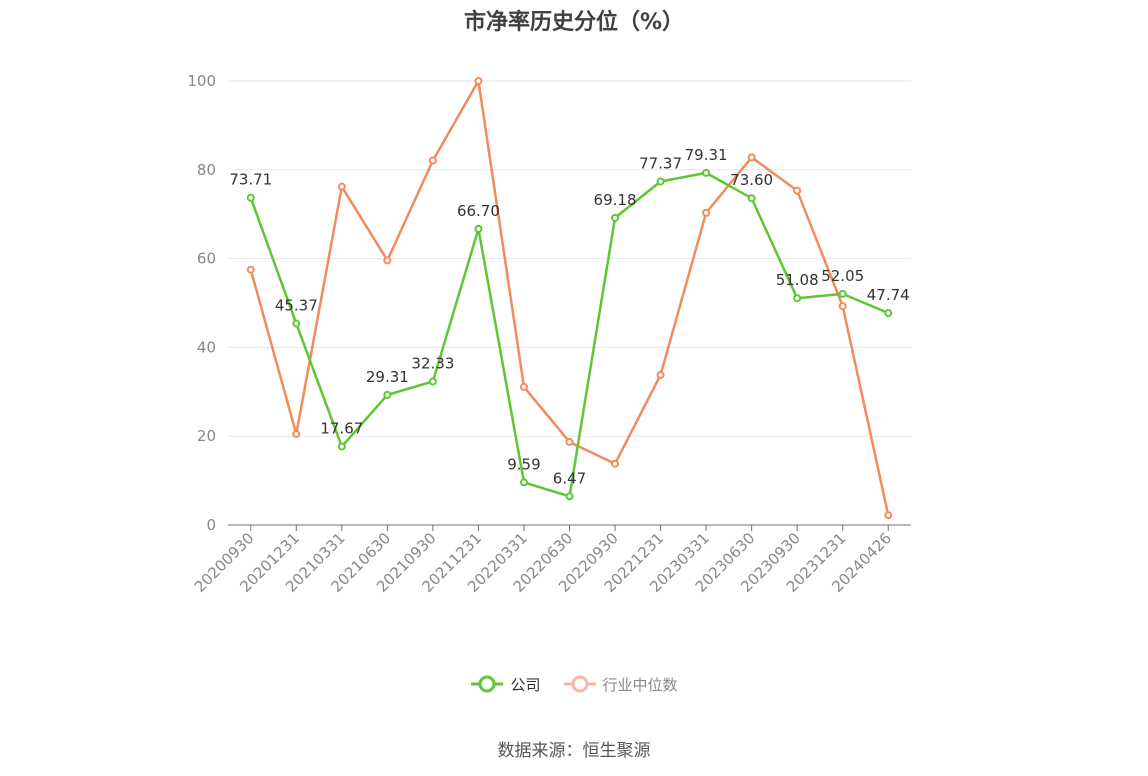  What do you see at coordinates (250, 180) in the screenshot?
I see `company-data-label: 73.71` at bounding box center [250, 180].